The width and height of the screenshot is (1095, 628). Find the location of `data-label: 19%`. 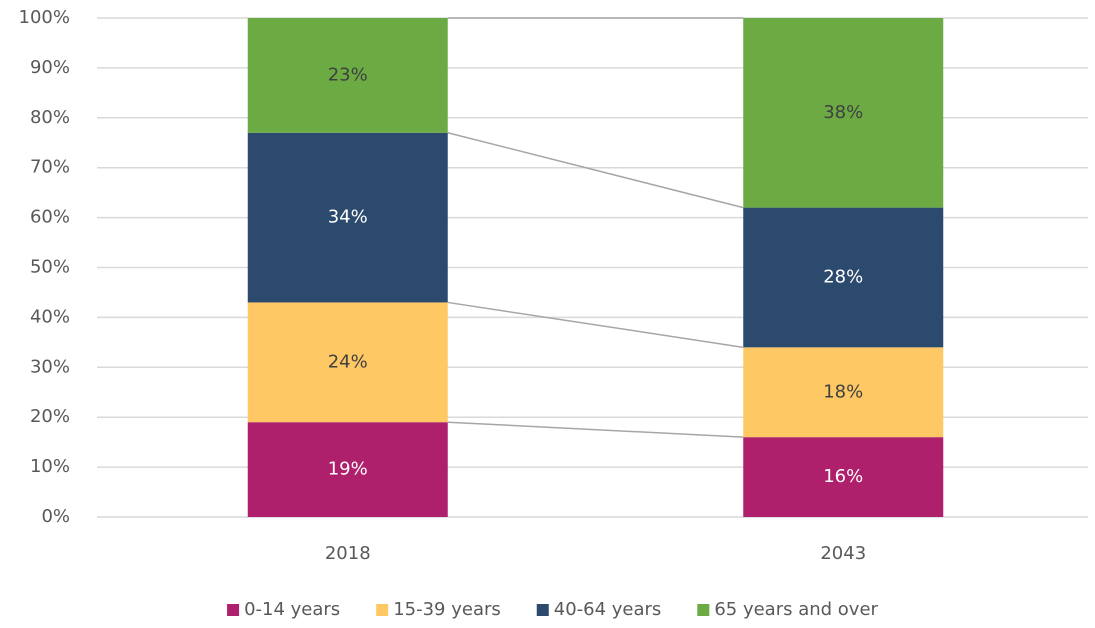

data-label: 19% is located at coordinates (348, 469).